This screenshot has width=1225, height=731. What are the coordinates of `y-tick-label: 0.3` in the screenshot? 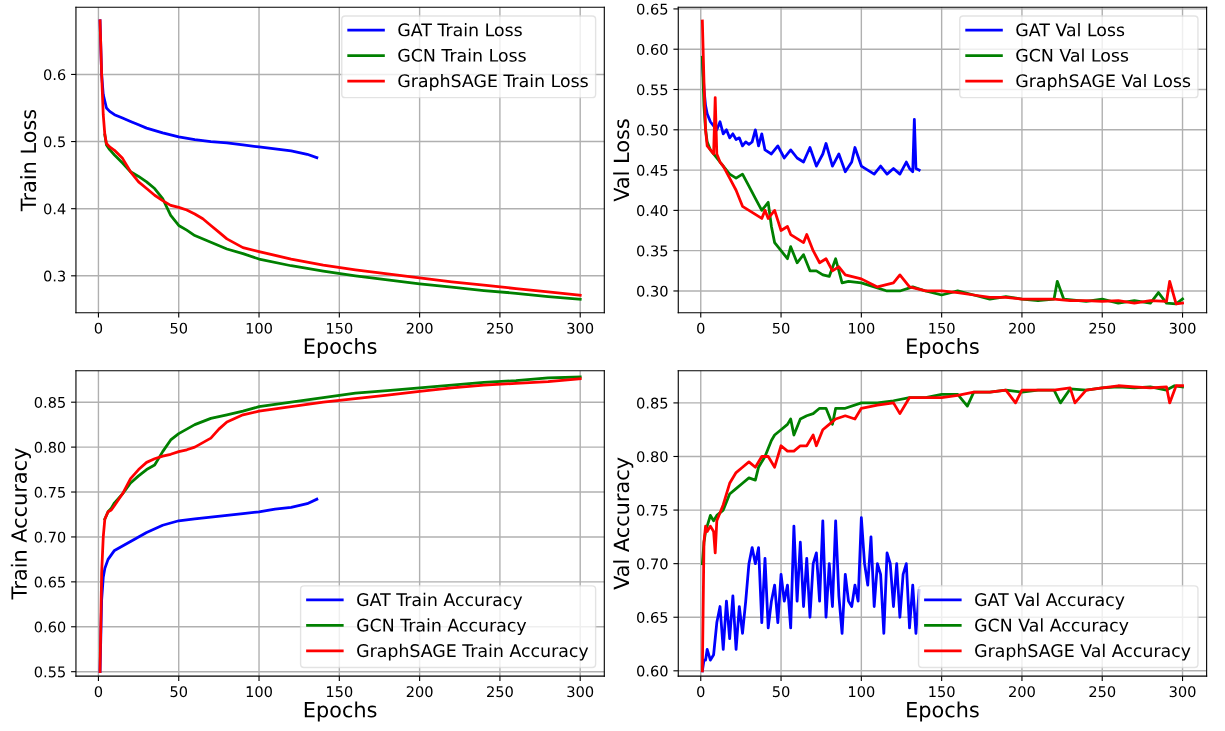 It's located at (55, 276).